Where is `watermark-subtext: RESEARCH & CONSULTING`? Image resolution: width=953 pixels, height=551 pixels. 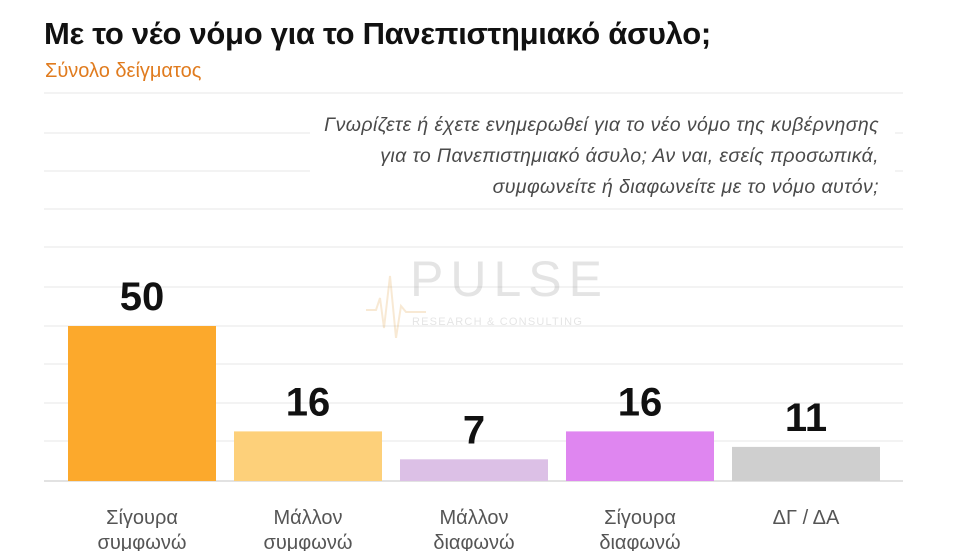 watermark-subtext: RESEARCH & CONSULTING is located at coordinates (498, 322).